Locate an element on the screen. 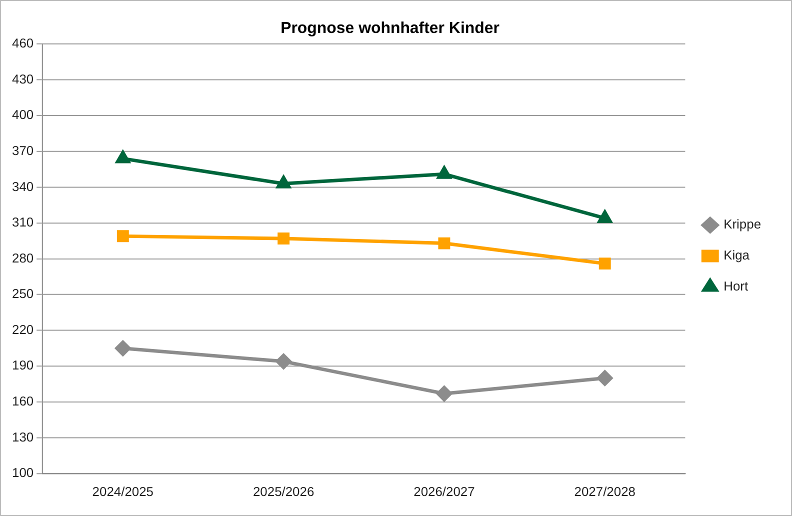  x-tick-label: 2024/2025 is located at coordinates (123, 491).